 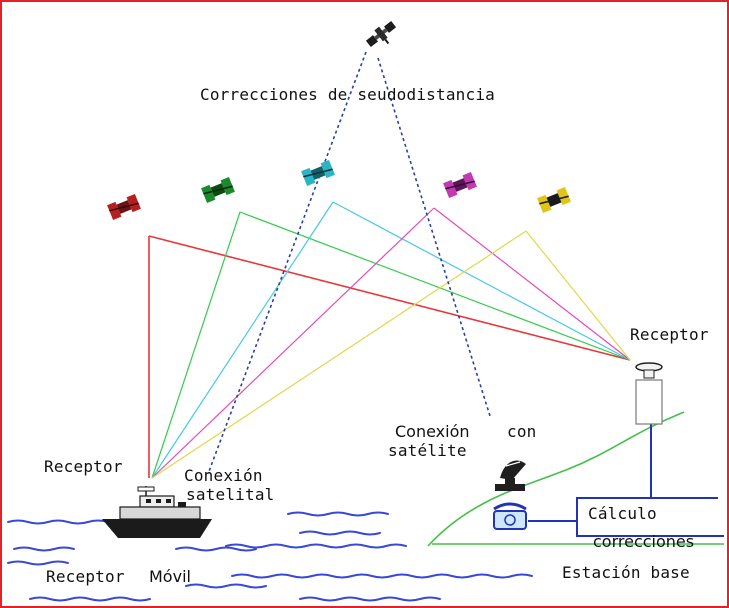 I want to click on station-wiring, so click(x=626, y=480).